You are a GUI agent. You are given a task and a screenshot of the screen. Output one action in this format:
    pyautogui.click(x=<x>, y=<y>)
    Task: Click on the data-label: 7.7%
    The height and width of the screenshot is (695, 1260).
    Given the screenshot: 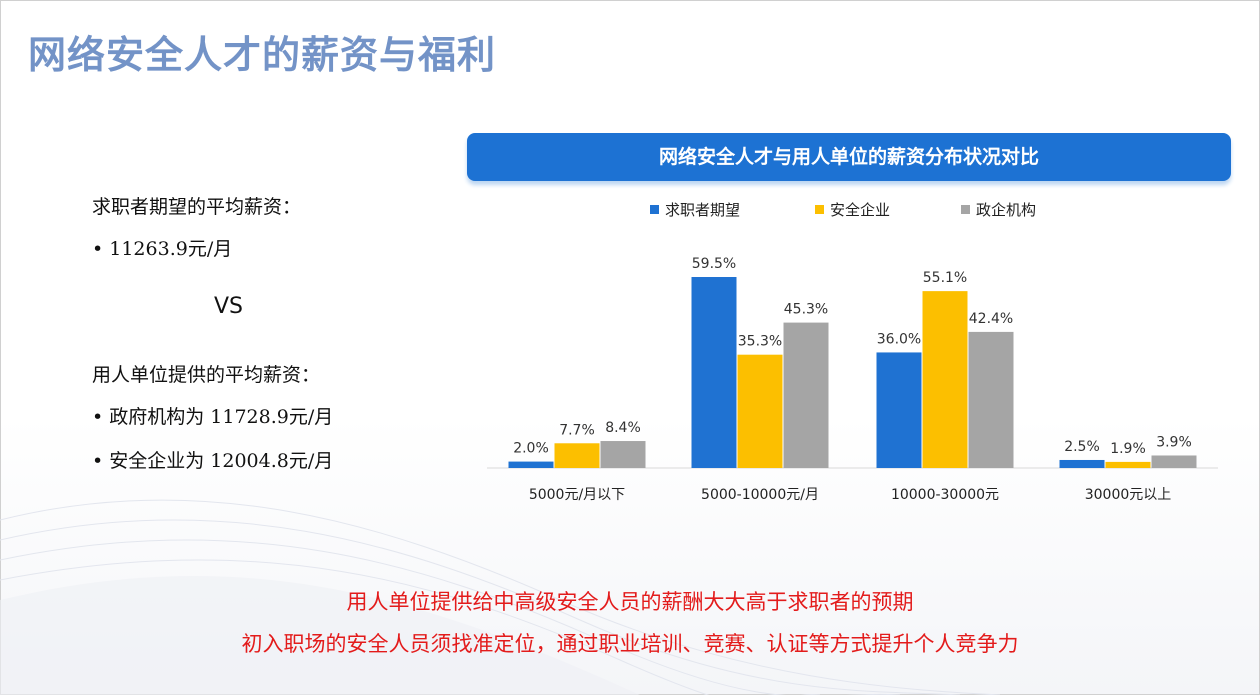 What is the action you would take?
    pyautogui.click(x=577, y=430)
    